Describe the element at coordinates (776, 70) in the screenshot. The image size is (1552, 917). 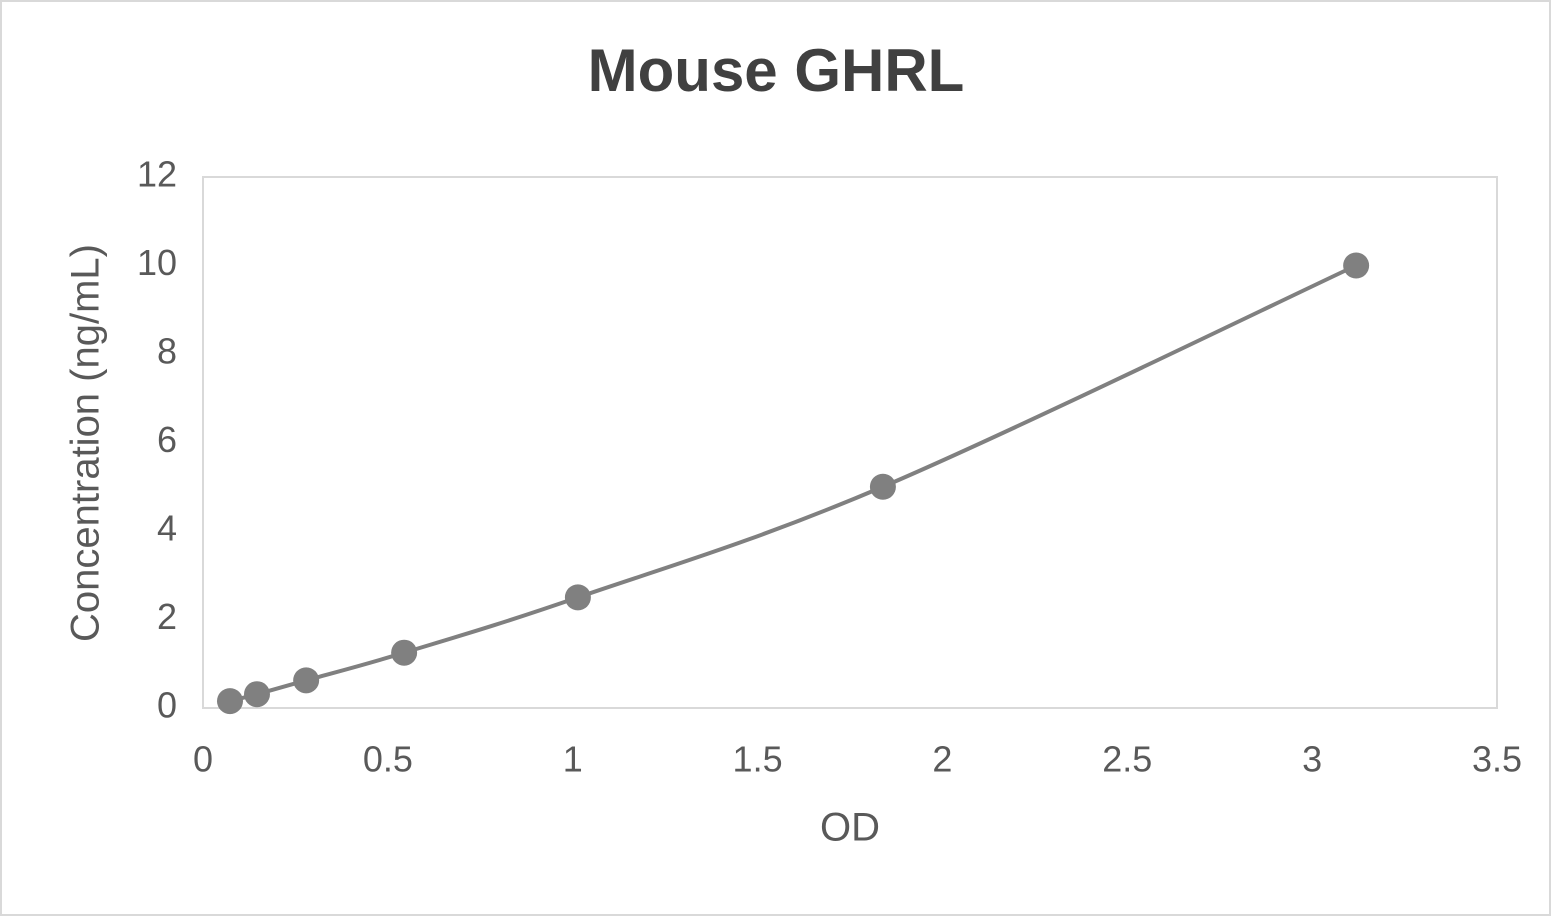
I see `chart-title: Mouse GHRL` at that location.